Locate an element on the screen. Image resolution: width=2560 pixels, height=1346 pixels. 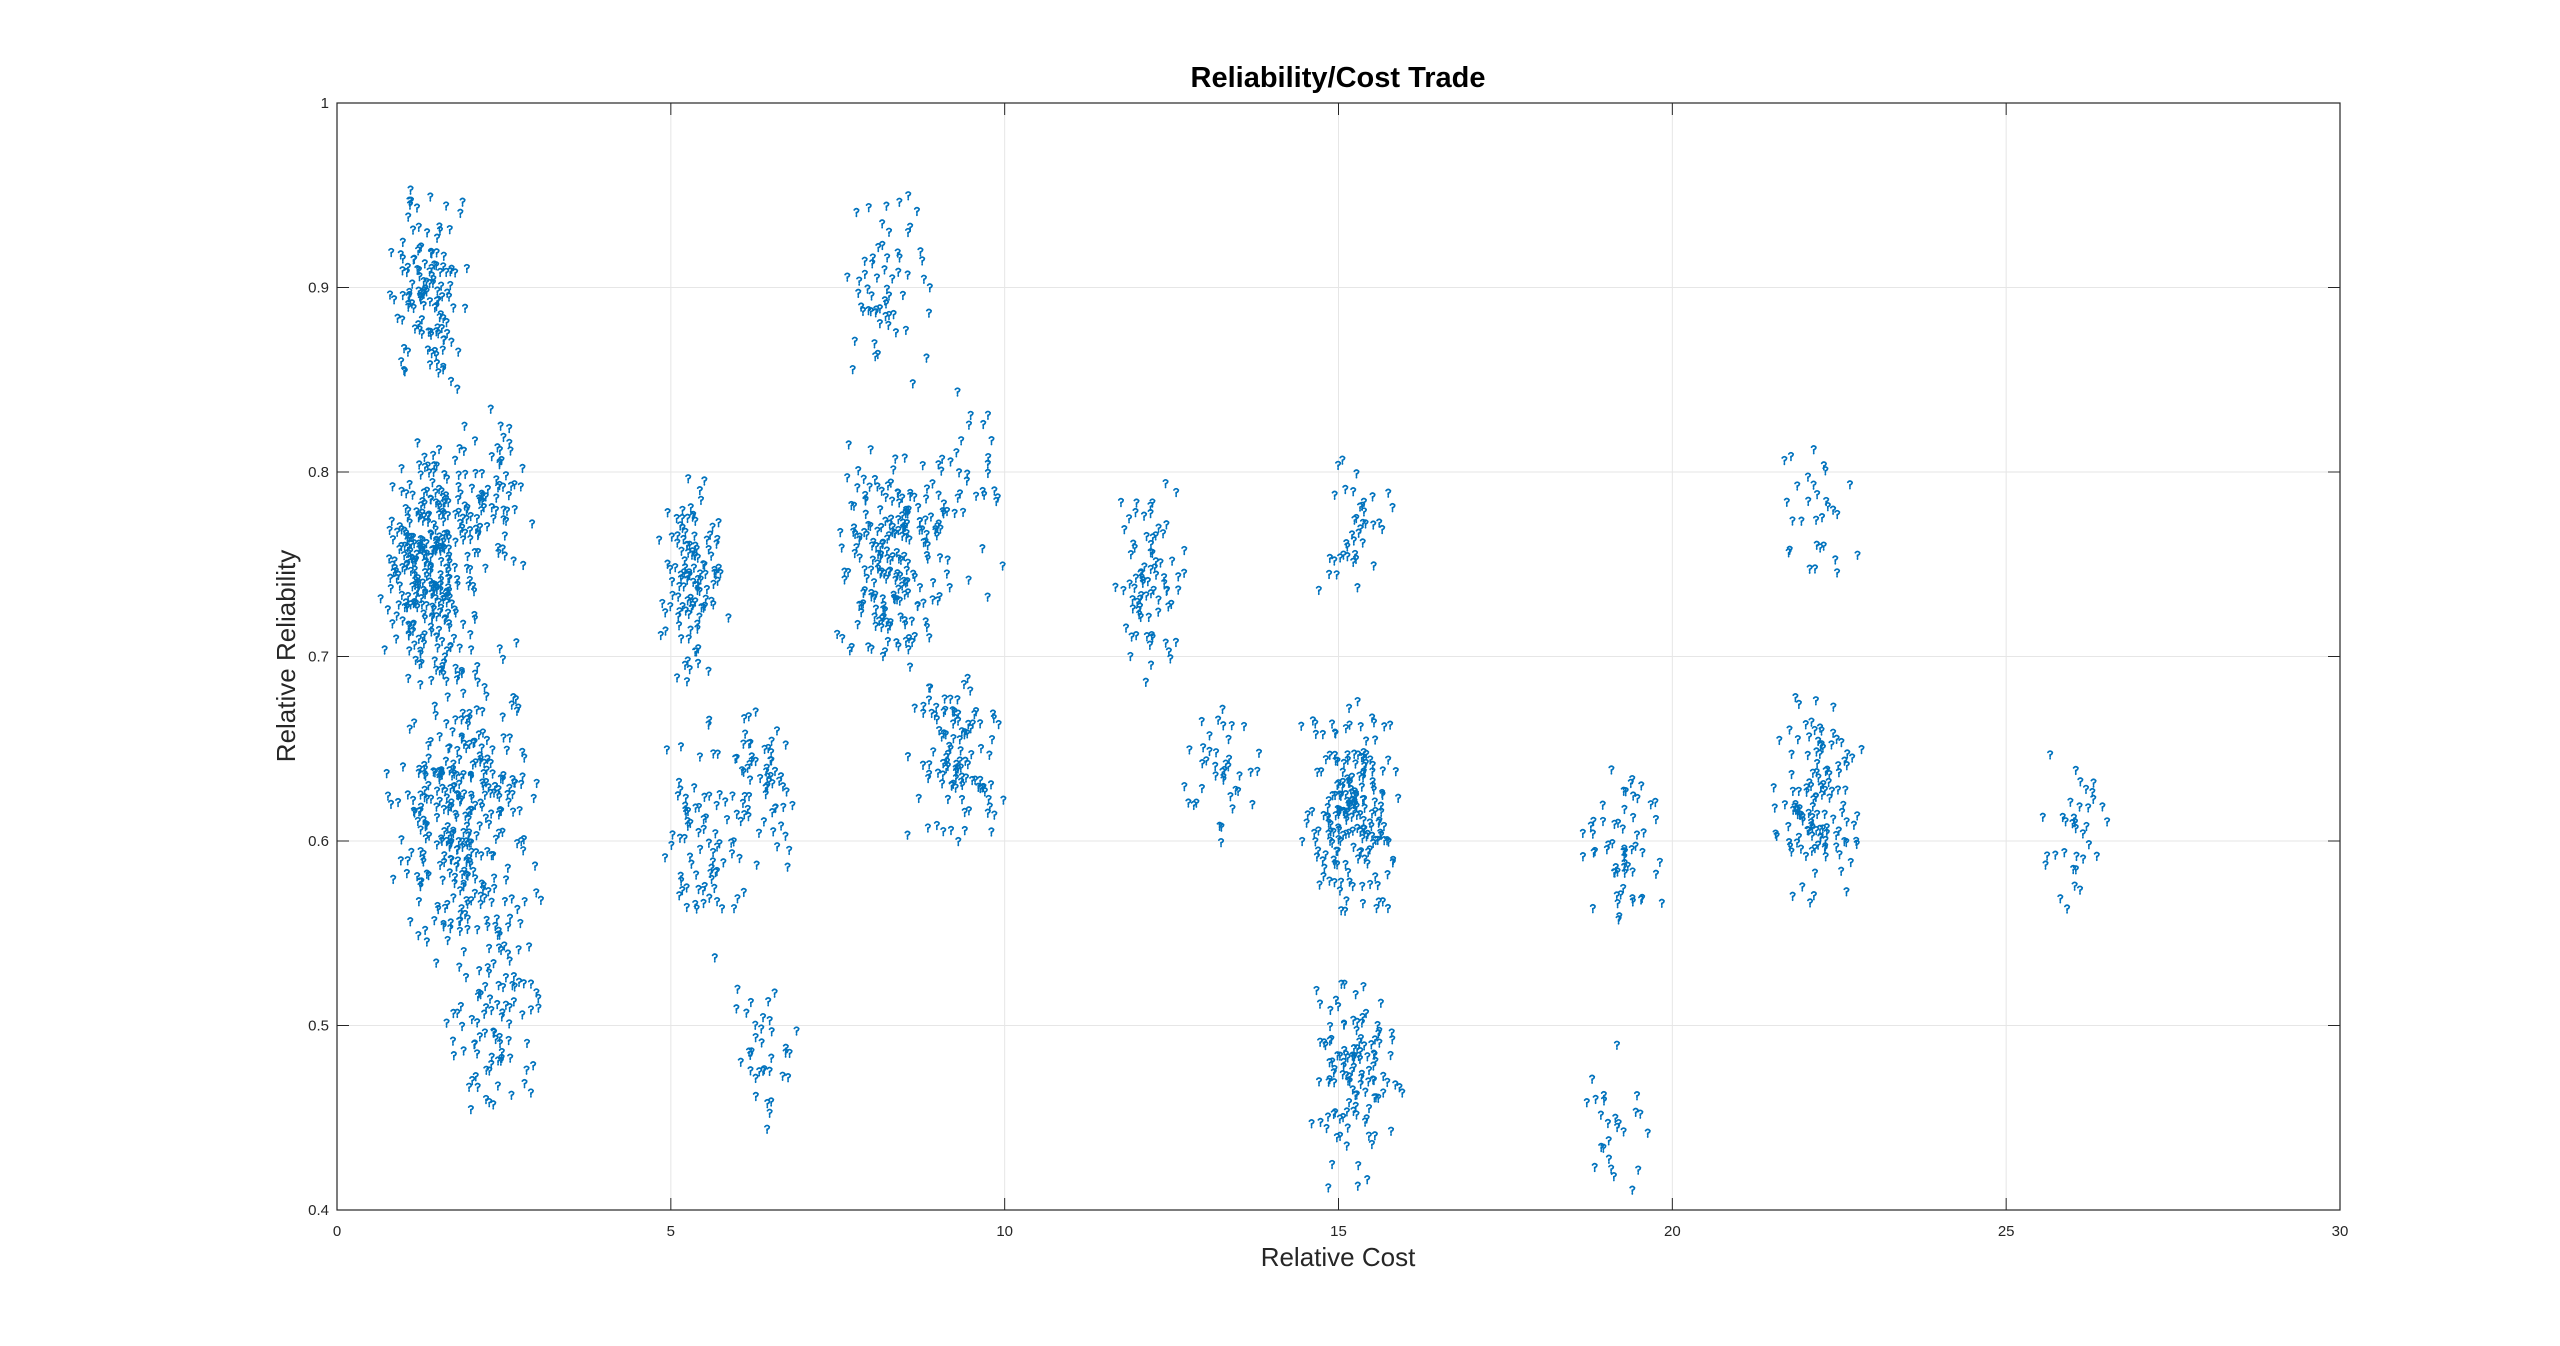
x-axis-label: Relative Cost is located at coordinates (1338, 1257).